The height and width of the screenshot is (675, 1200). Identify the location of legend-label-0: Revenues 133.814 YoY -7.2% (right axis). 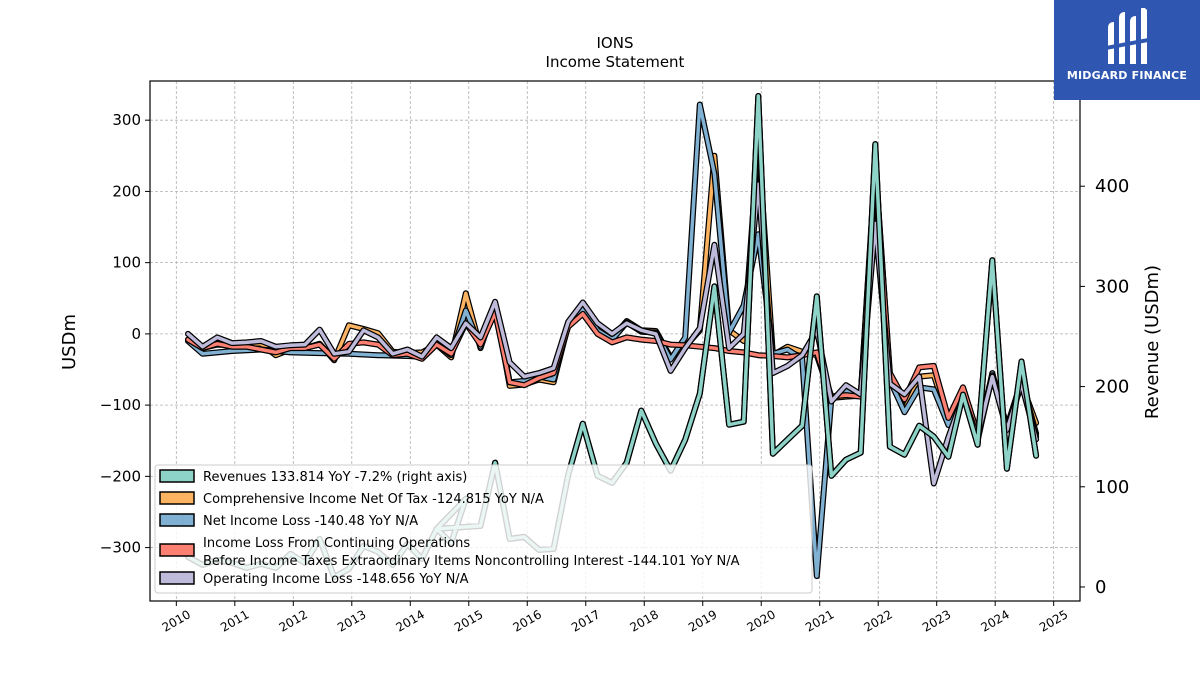
(335, 477).